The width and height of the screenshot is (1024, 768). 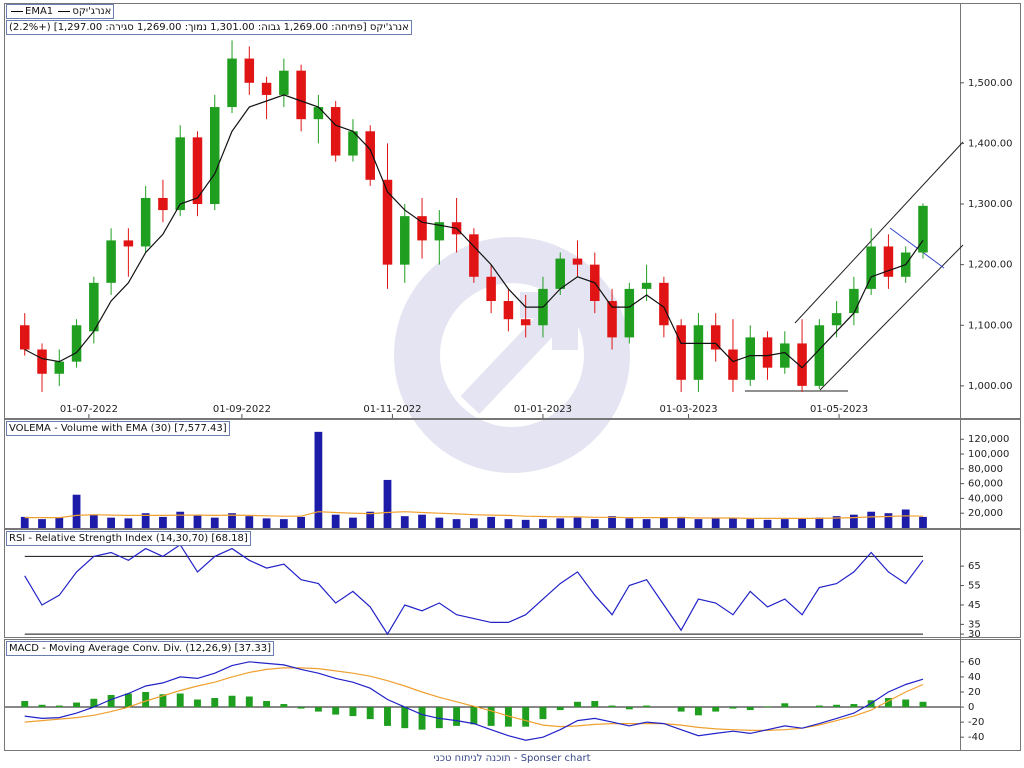 I want to click on y-tick-label: 100,000, so click(x=988, y=454).